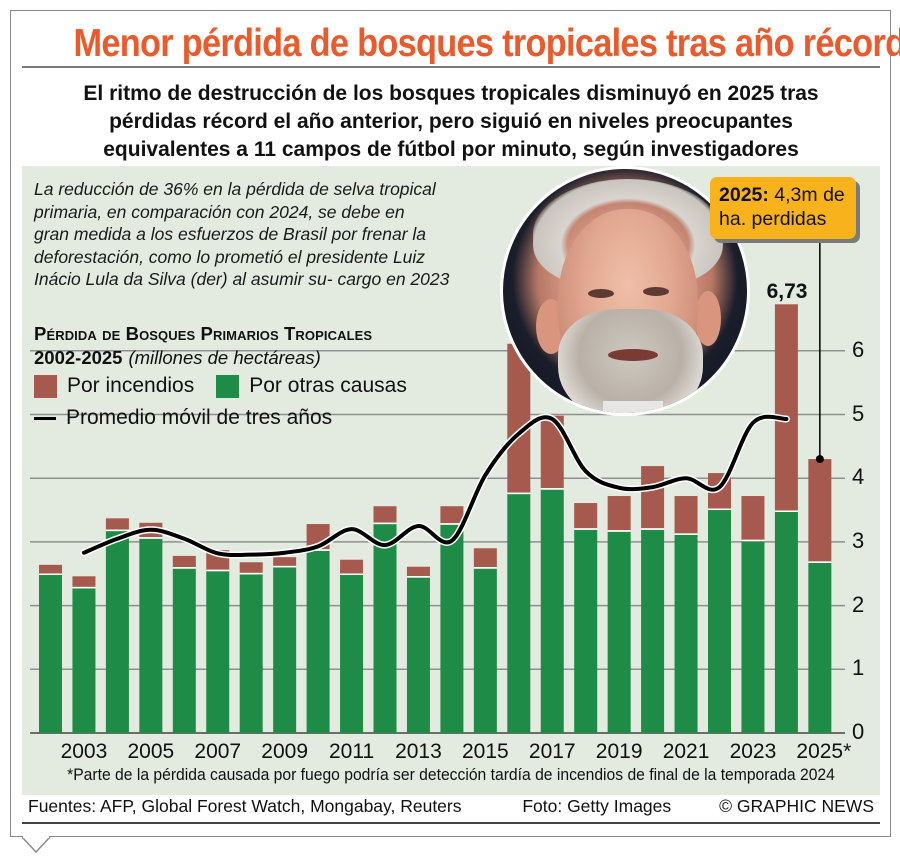  I want to click on moving-average-line, so click(435, 486).